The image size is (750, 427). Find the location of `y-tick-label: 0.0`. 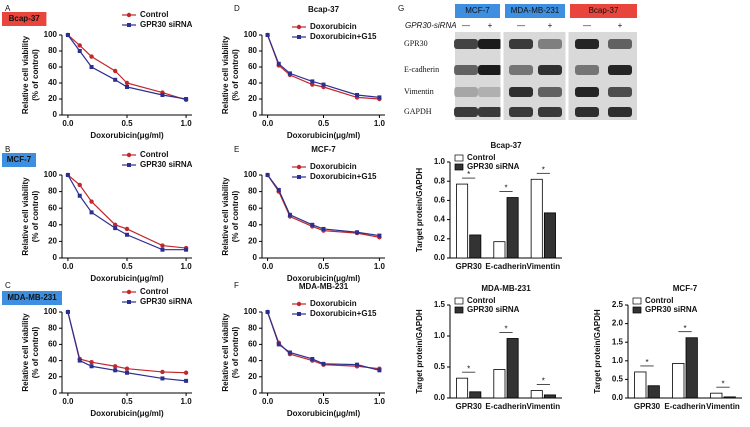

y-tick-label: 0.0 is located at coordinates (618, 397).